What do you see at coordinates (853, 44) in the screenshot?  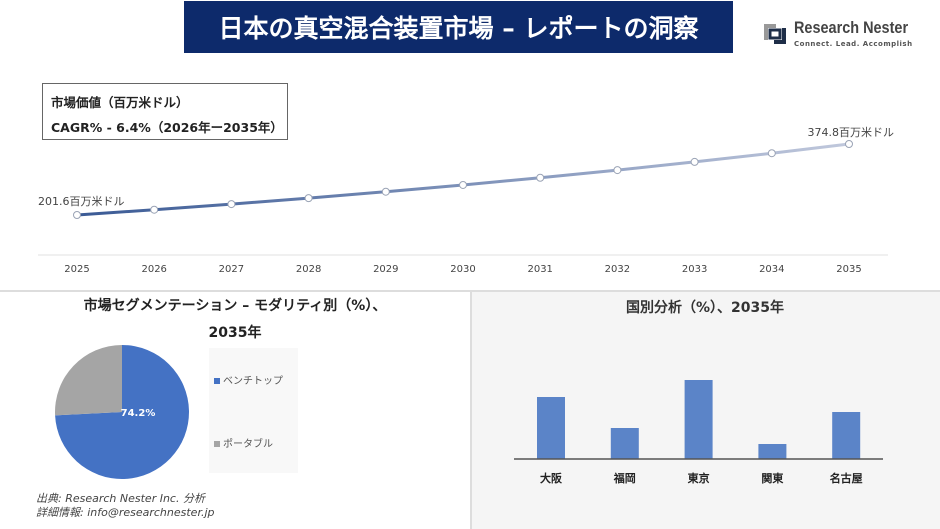 I see `logo-tagline: Connect. Lead. Accomplish` at bounding box center [853, 44].